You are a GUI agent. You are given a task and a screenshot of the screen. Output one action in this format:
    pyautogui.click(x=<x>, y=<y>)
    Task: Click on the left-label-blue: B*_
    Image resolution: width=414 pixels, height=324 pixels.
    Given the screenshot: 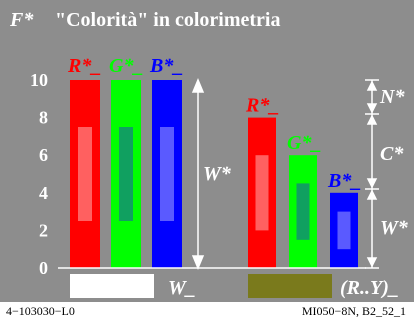 What is the action you would take?
    pyautogui.click(x=166, y=66)
    